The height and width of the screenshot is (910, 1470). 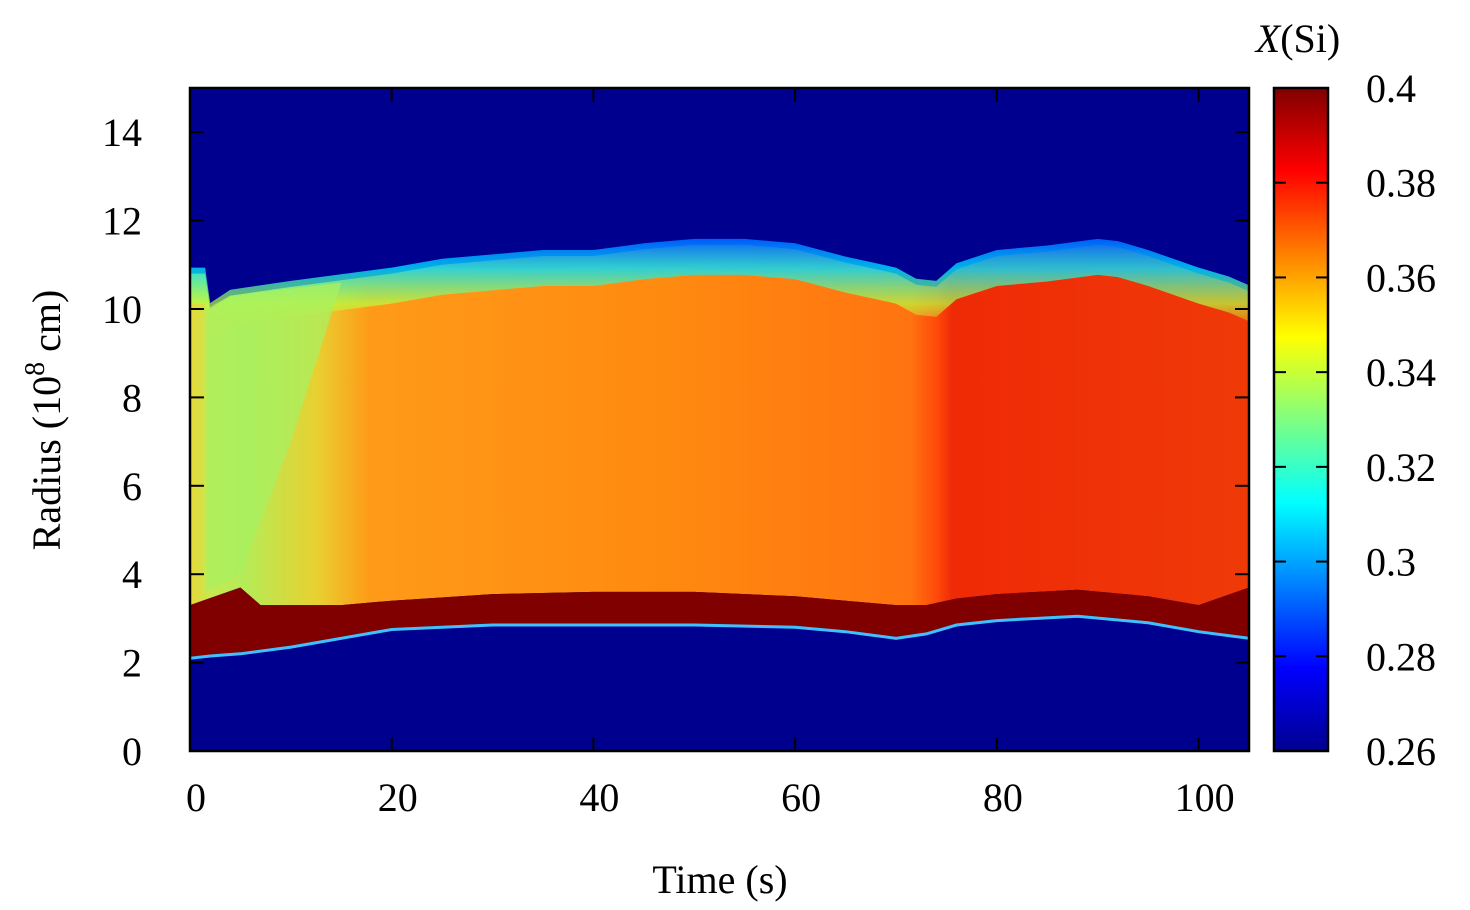 What do you see at coordinates (274, 437) in the screenshot?
I see `early-mixed-wedge` at bounding box center [274, 437].